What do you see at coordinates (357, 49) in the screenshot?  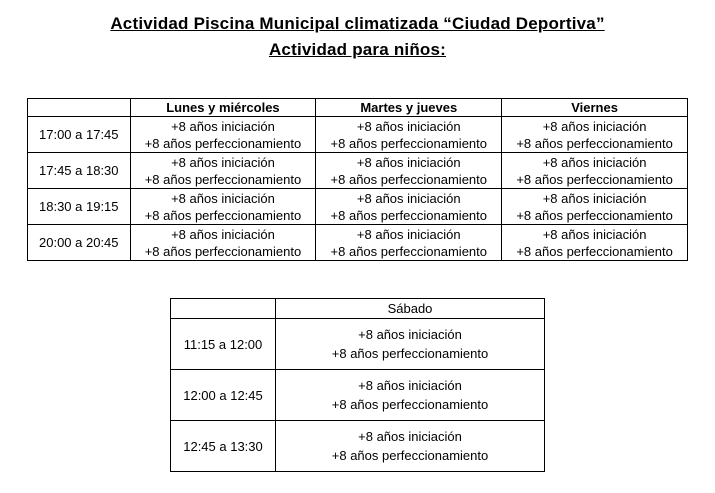 I see `document-subtitle: Actividad para niños:` at bounding box center [357, 49].